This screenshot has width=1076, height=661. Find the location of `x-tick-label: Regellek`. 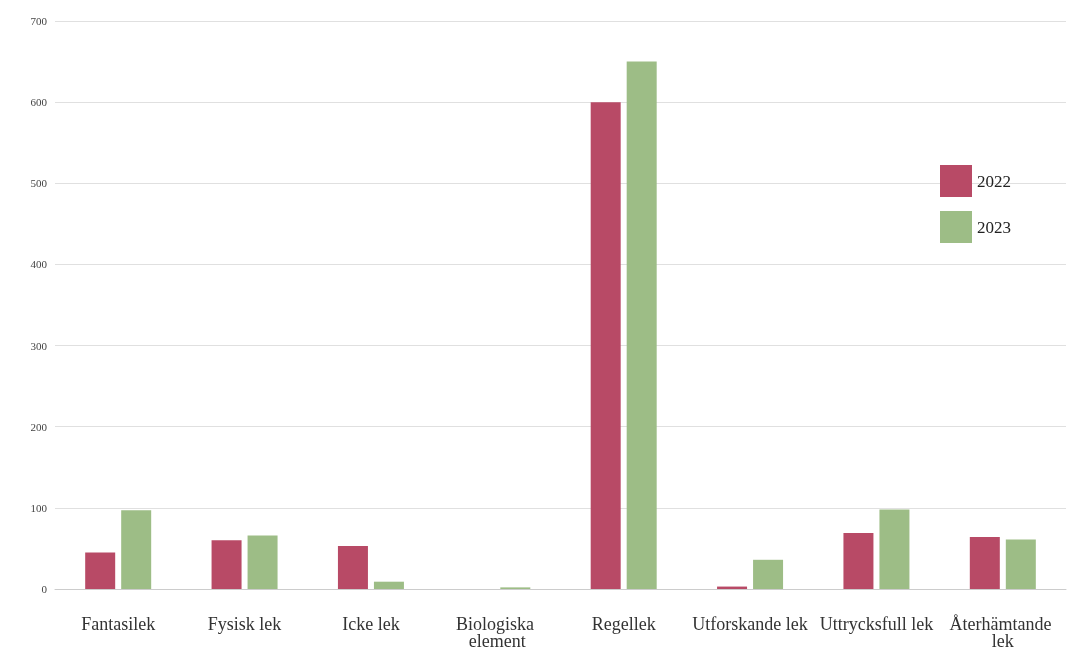

x-tick-label: Regellek is located at coordinates (623, 623).